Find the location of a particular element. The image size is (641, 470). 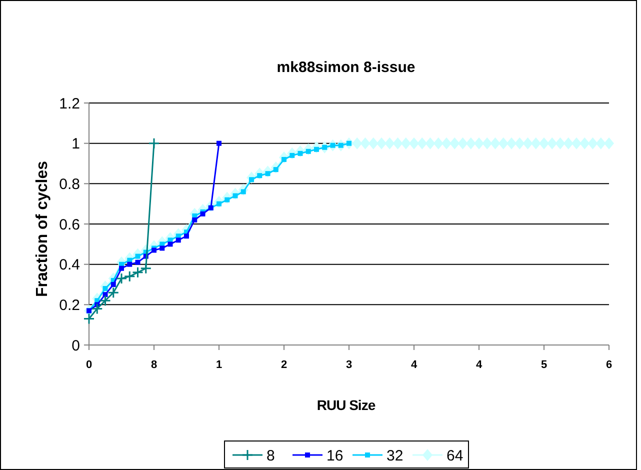

legend-label: 16 is located at coordinates (335, 455).